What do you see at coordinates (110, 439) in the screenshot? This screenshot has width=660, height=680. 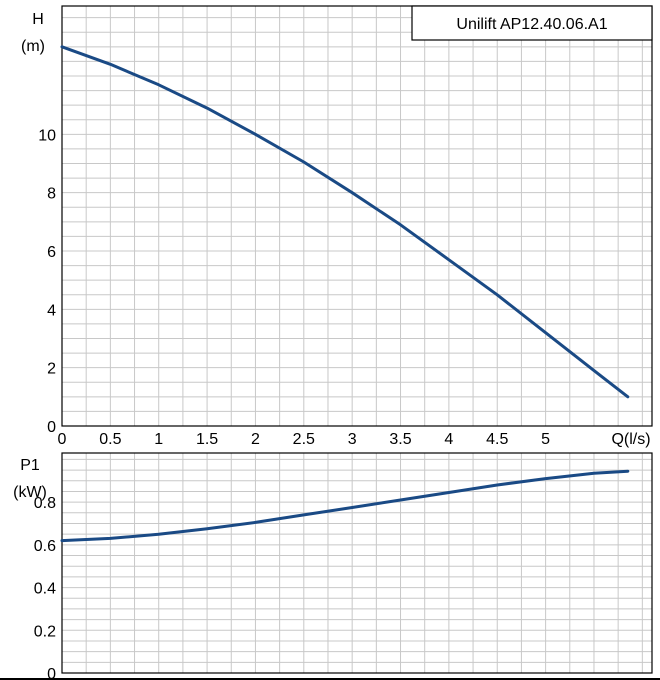 I see `x-tick-label: 0.5` at bounding box center [110, 439].